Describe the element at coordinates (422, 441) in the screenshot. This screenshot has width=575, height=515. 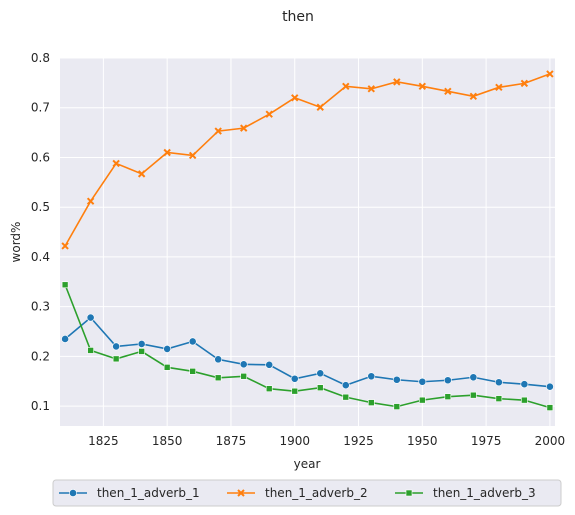
I see `x-tick-label: 1950` at that location.